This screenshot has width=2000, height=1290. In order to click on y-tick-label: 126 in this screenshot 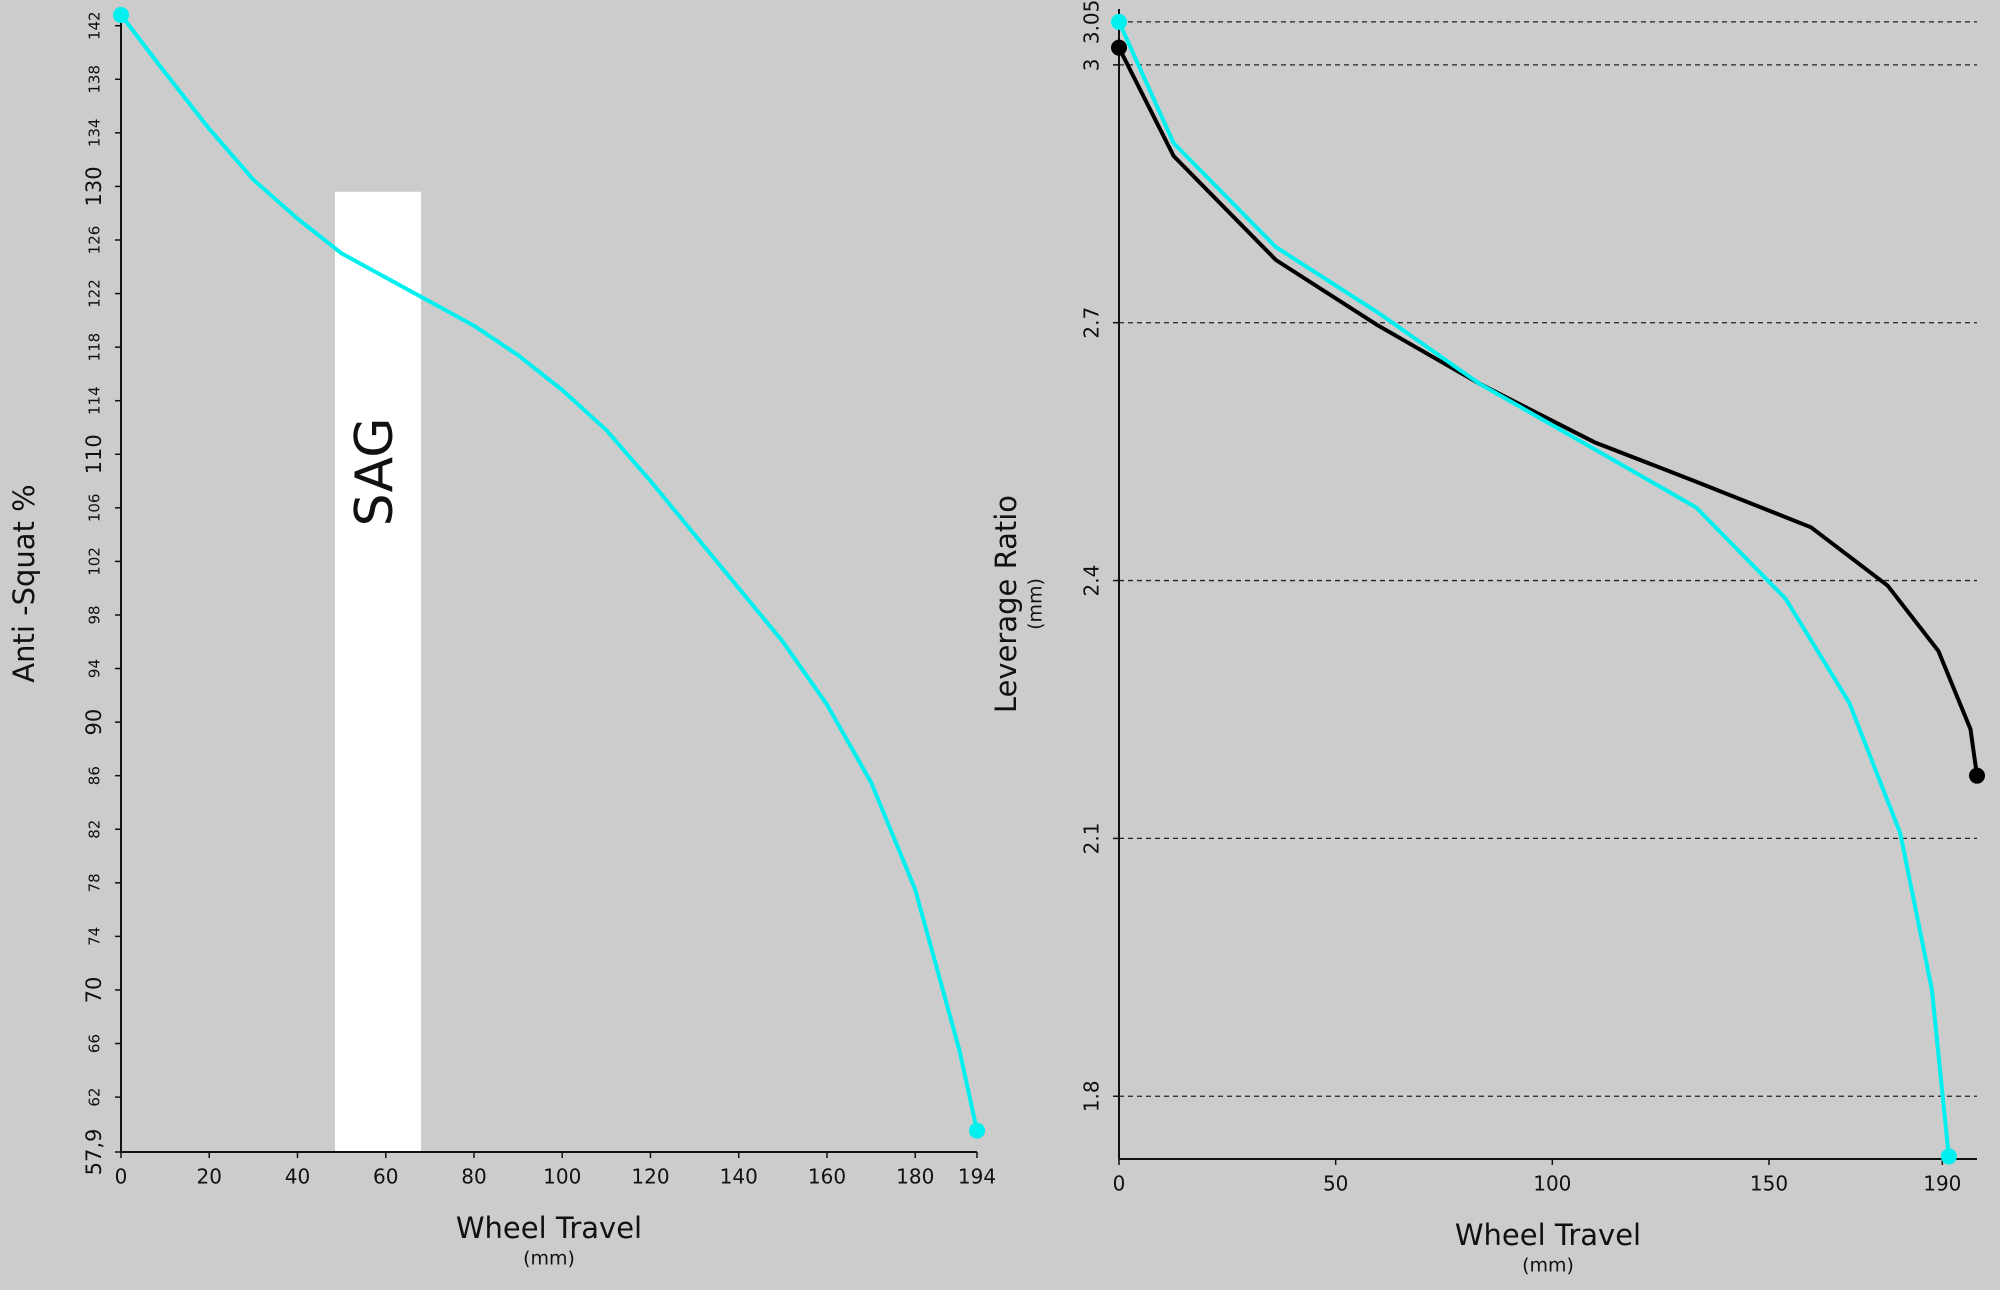, I will do `click(95, 240)`.